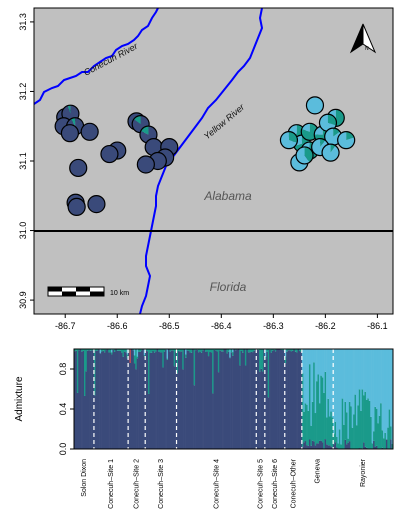 This screenshot has height=514, width=407. I want to click on admixture-y-tick-label: 0.8, so click(63, 369).